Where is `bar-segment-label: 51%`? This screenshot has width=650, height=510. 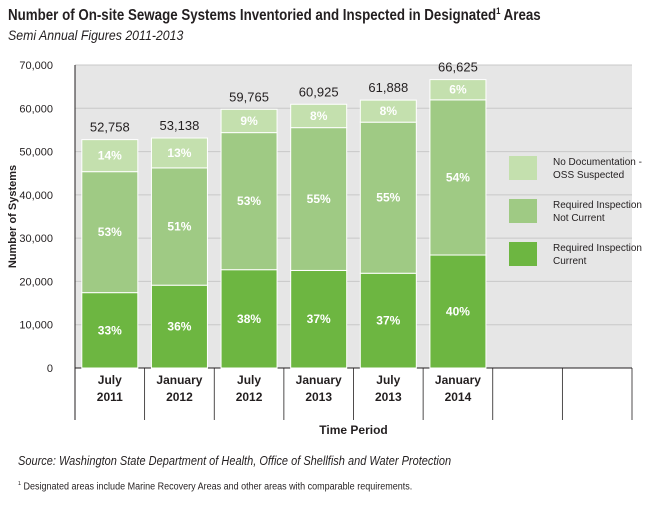 bar-segment-label: 51% is located at coordinates (179, 227).